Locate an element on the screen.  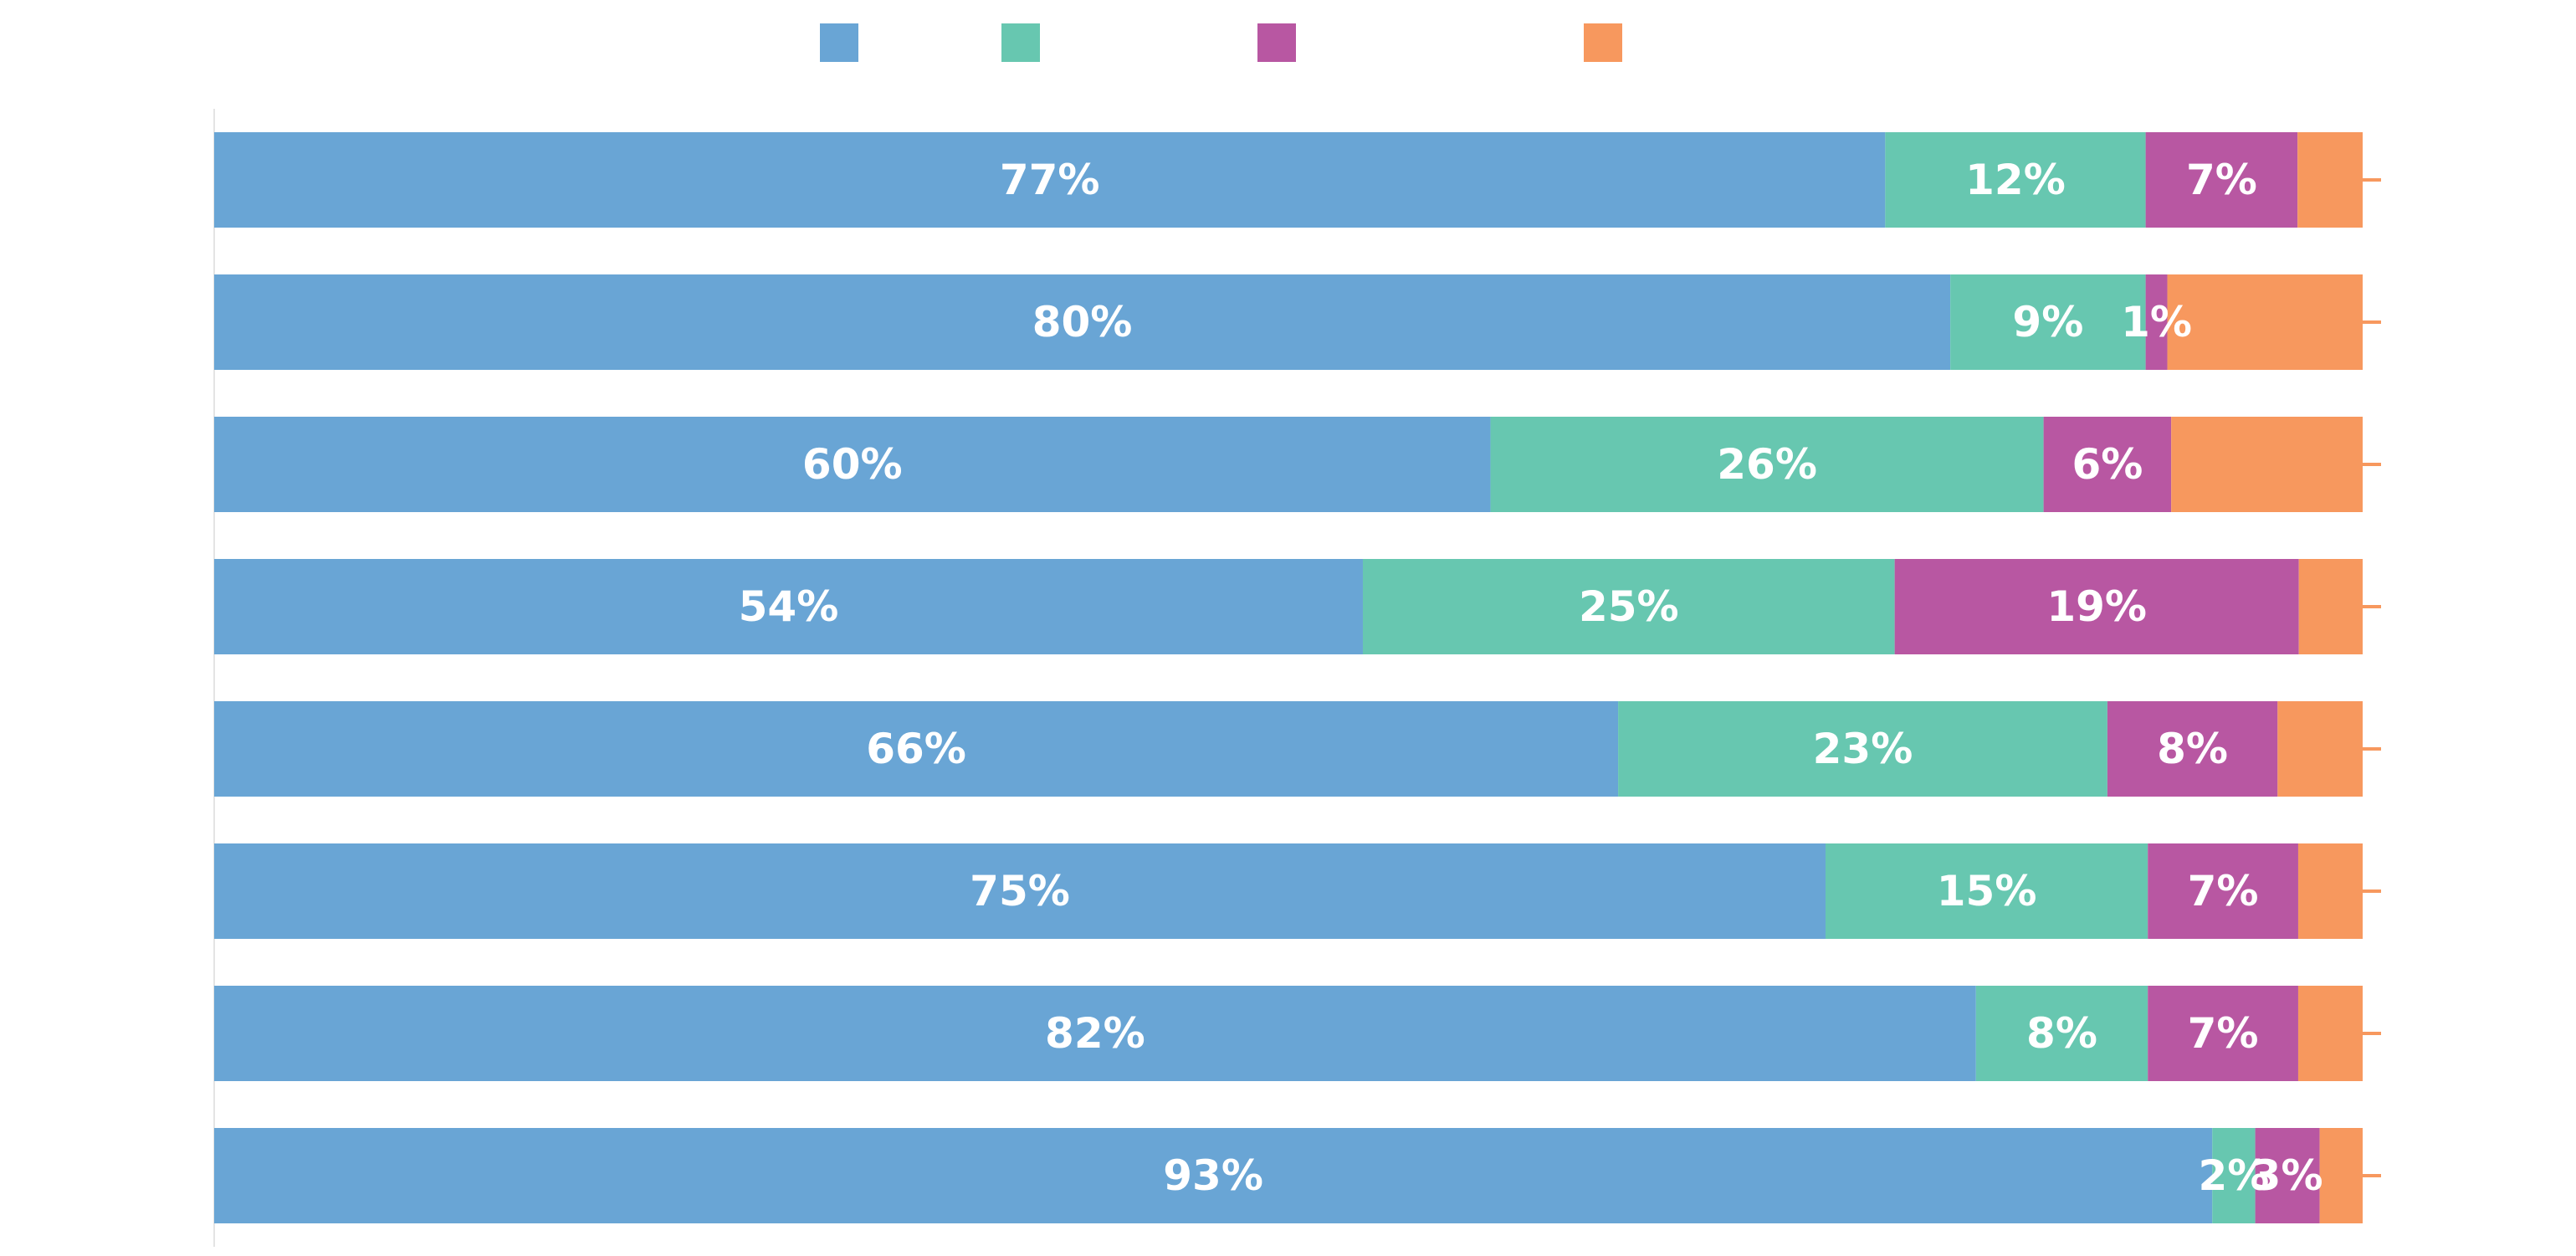
bar-segment-row8-series1 is located at coordinates (1213, 1175).